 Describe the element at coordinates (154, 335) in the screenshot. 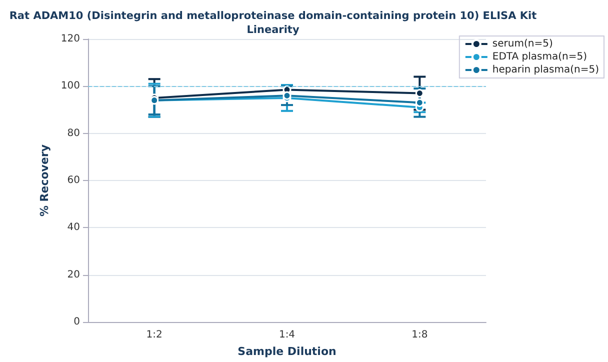

I see `x-tick-label: 1:2` at that location.